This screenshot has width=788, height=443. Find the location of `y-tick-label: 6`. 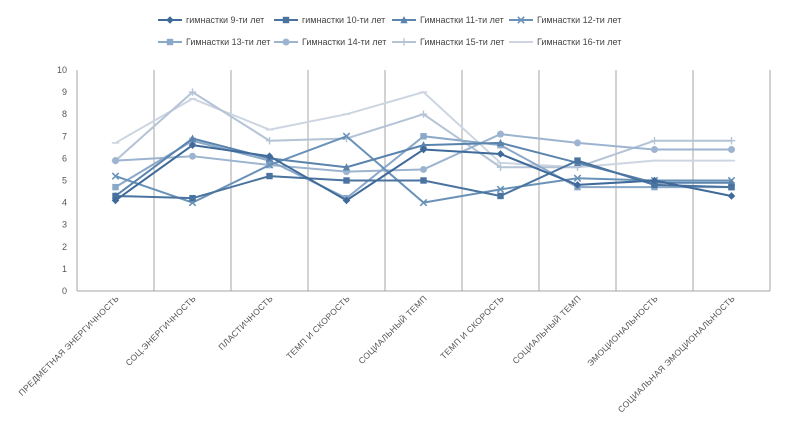

y-tick-label: 6 is located at coordinates (64, 158).